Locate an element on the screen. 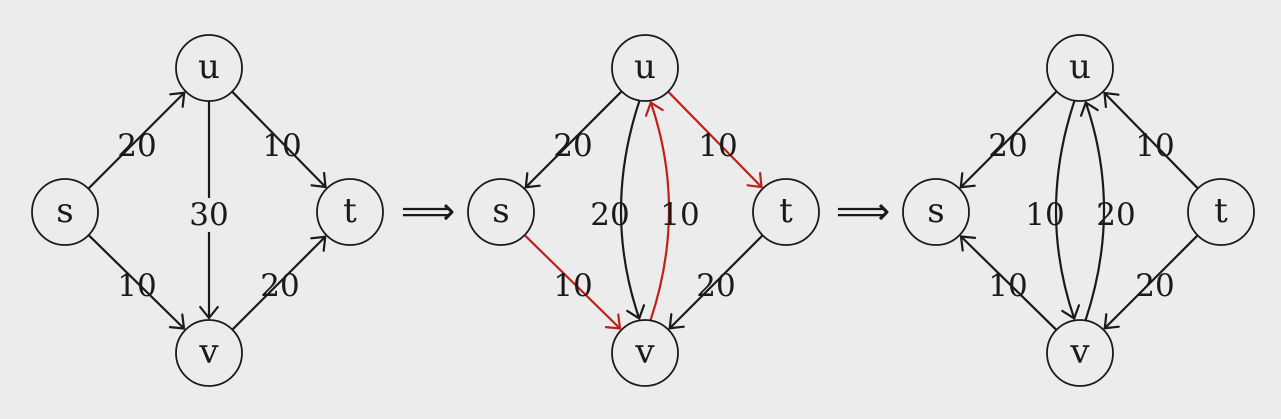  edge-weight-v-s: 10 is located at coordinates (1007, 286).